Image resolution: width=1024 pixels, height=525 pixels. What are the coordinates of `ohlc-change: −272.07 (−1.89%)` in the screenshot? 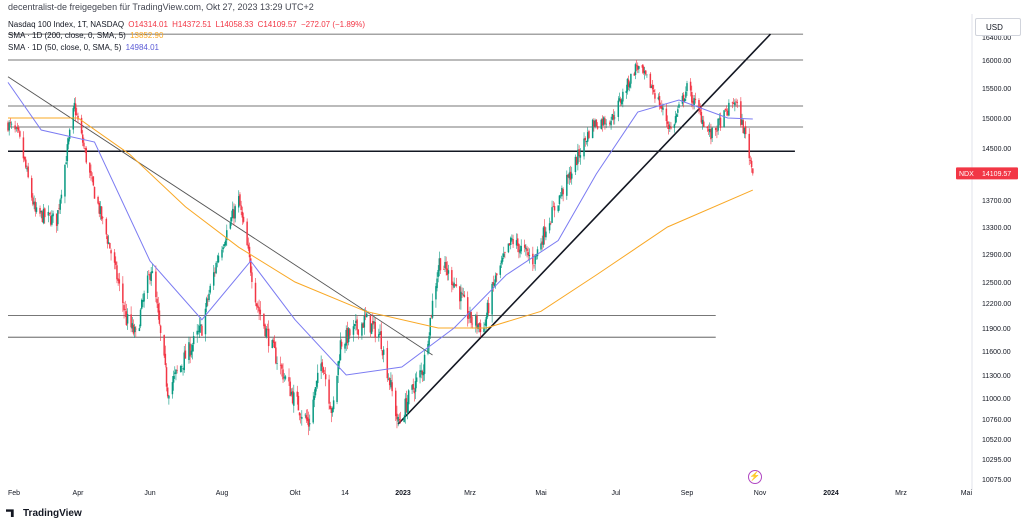 It's located at (333, 24).